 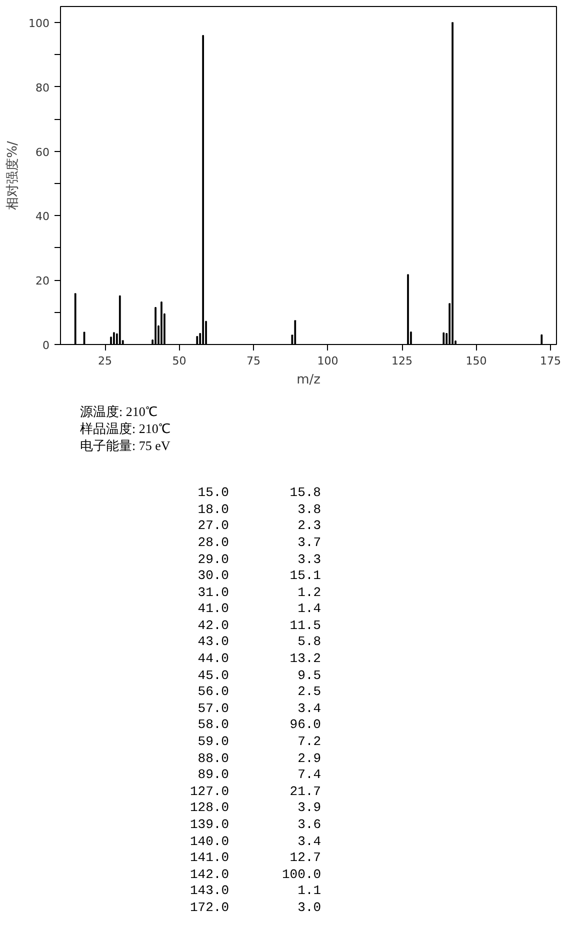 What do you see at coordinates (213, 742) in the screenshot?
I see `text: 59.0` at bounding box center [213, 742].